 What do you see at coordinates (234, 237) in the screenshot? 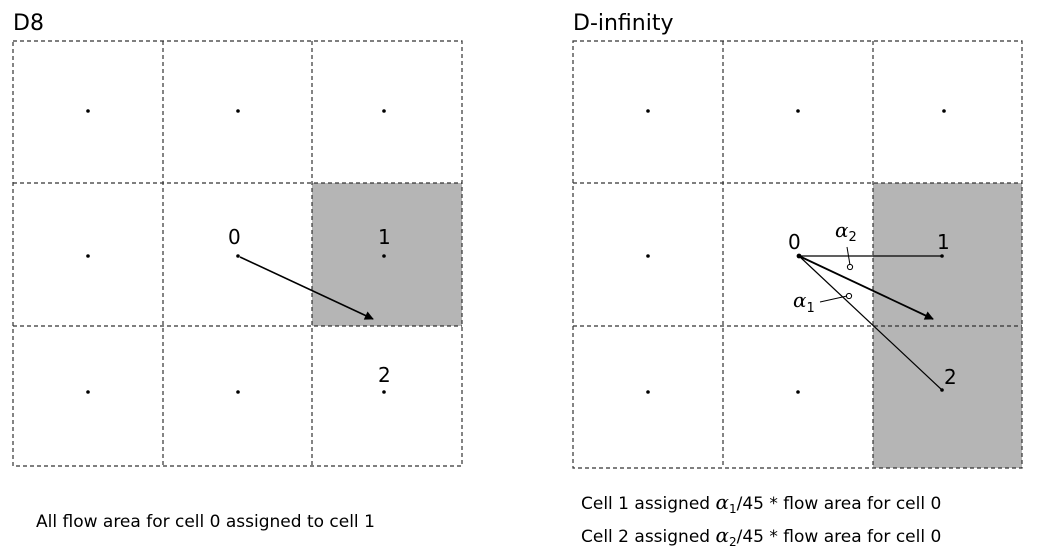
I see `d8-label-0: 0` at bounding box center [234, 237].